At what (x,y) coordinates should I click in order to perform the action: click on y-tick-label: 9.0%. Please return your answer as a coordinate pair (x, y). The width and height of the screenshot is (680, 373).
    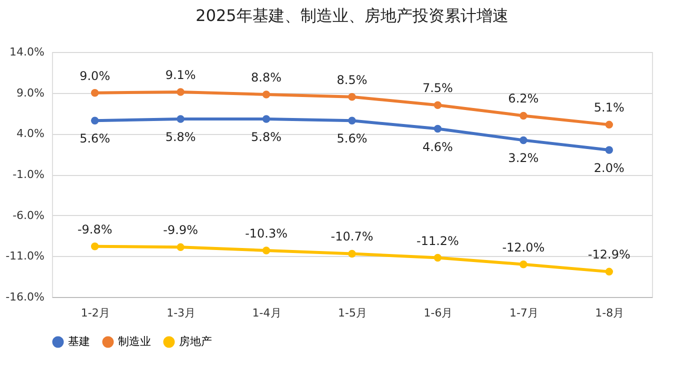
    Looking at the image, I should click on (30, 93).